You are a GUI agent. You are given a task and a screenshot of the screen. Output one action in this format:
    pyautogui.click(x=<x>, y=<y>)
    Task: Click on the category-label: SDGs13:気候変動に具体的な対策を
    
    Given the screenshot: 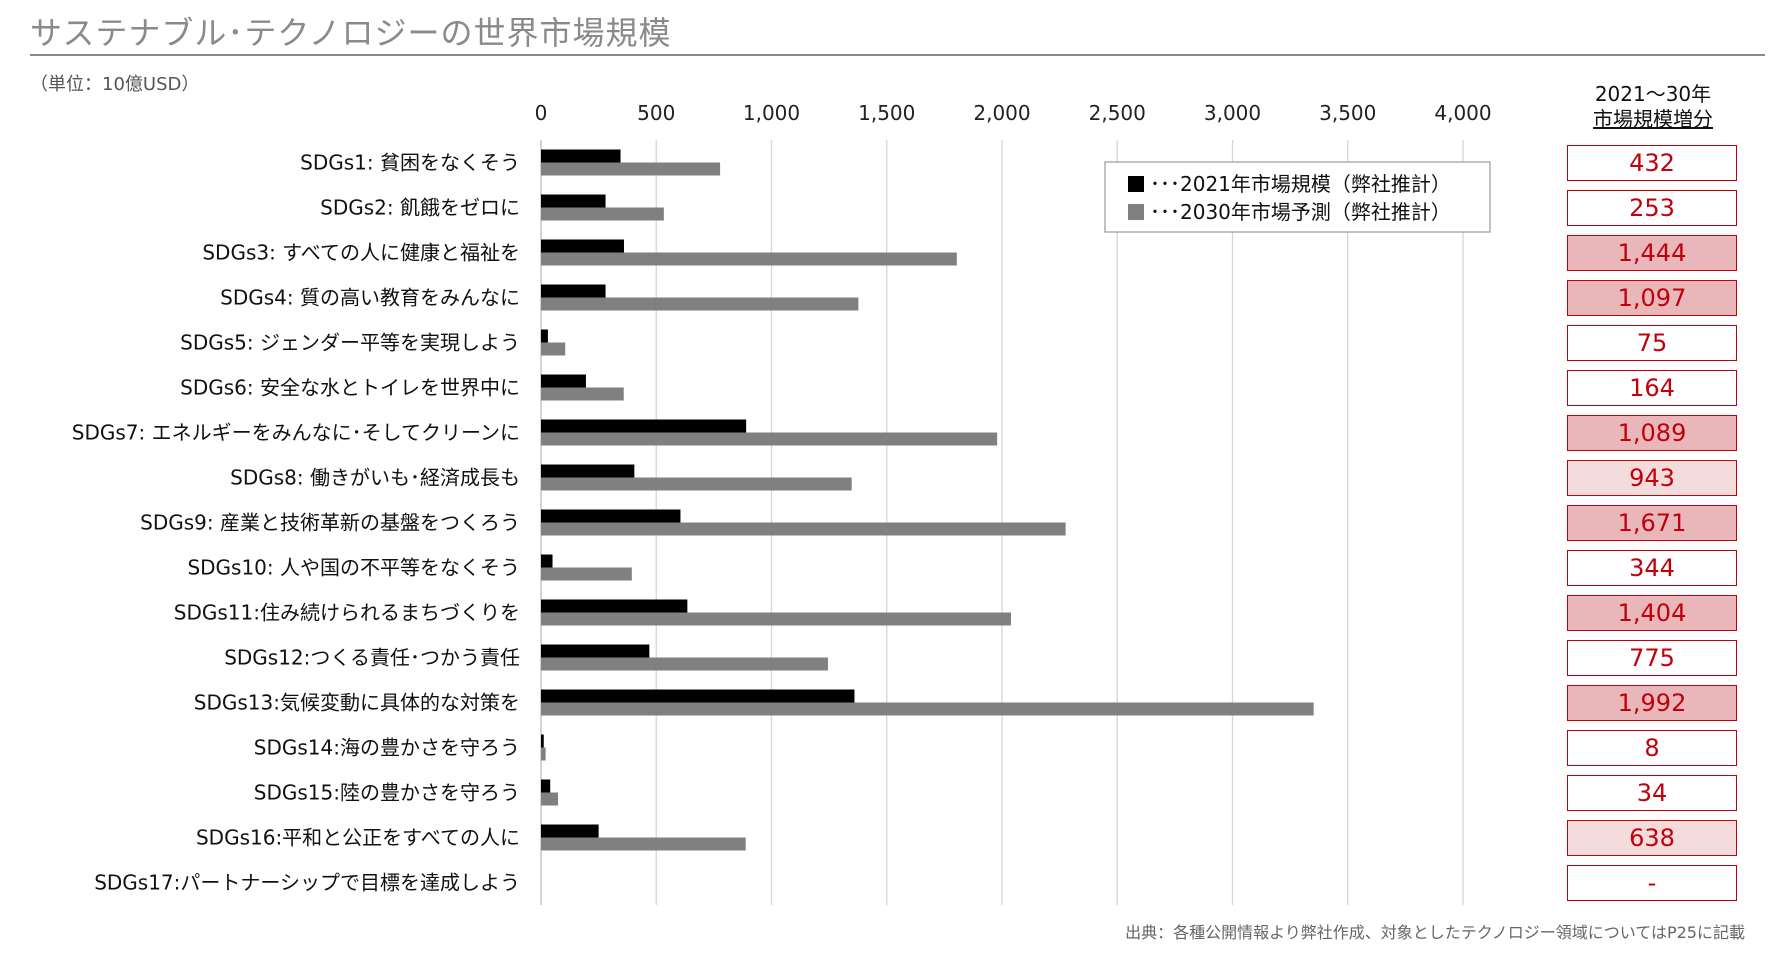 What is the action you would take?
    pyautogui.click(x=357, y=703)
    